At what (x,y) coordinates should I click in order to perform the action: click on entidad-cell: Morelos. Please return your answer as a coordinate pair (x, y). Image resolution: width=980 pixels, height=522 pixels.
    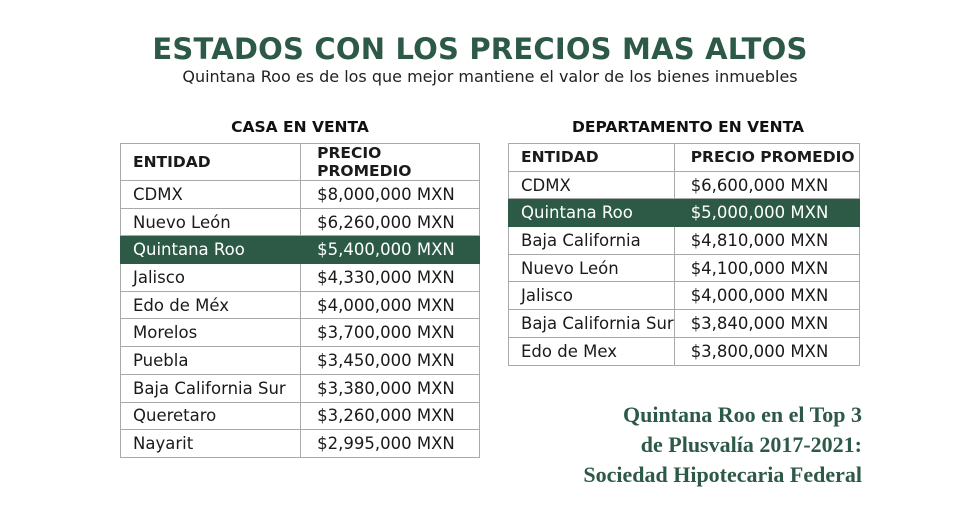
    Looking at the image, I should click on (210, 333).